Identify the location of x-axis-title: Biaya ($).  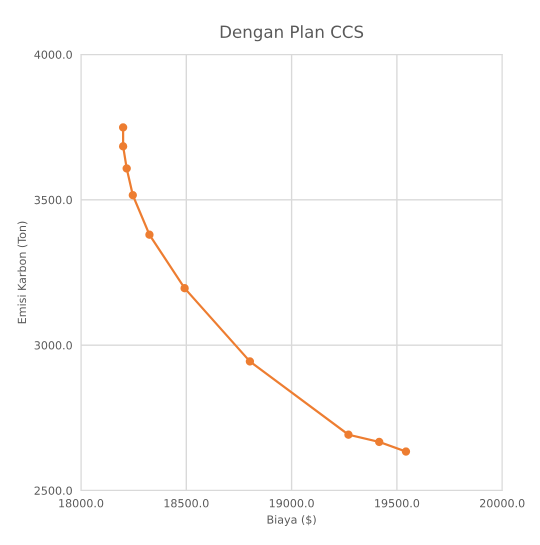
(292, 520).